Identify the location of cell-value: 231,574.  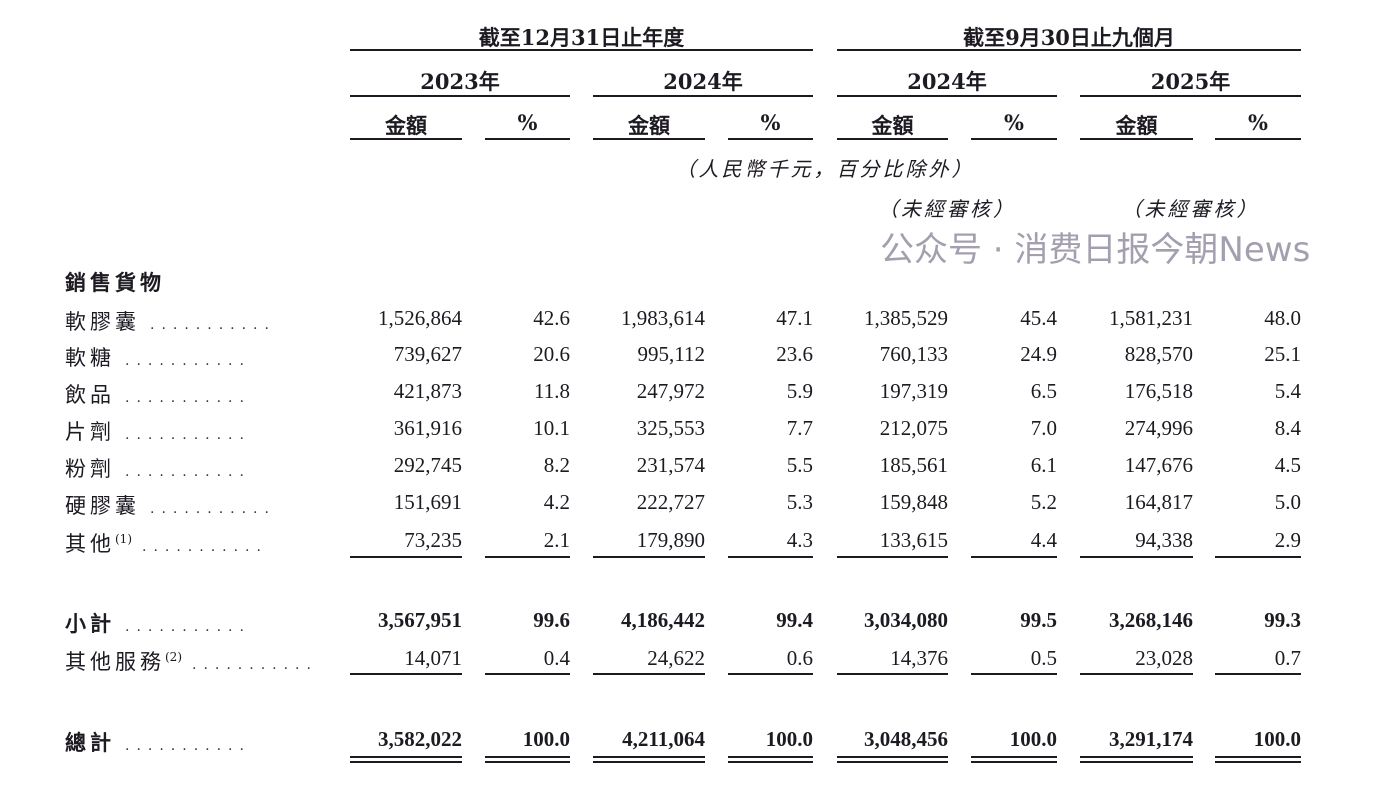
(670, 465).